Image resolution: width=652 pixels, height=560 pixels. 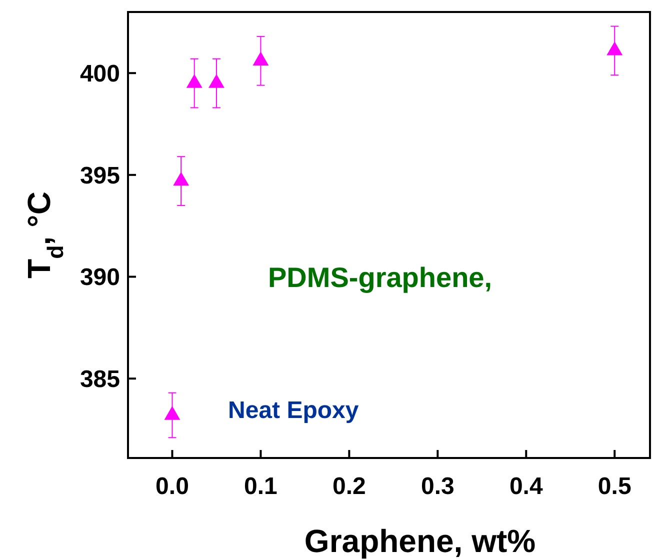 I want to click on annotation: Neat Epoxy, so click(x=294, y=410).